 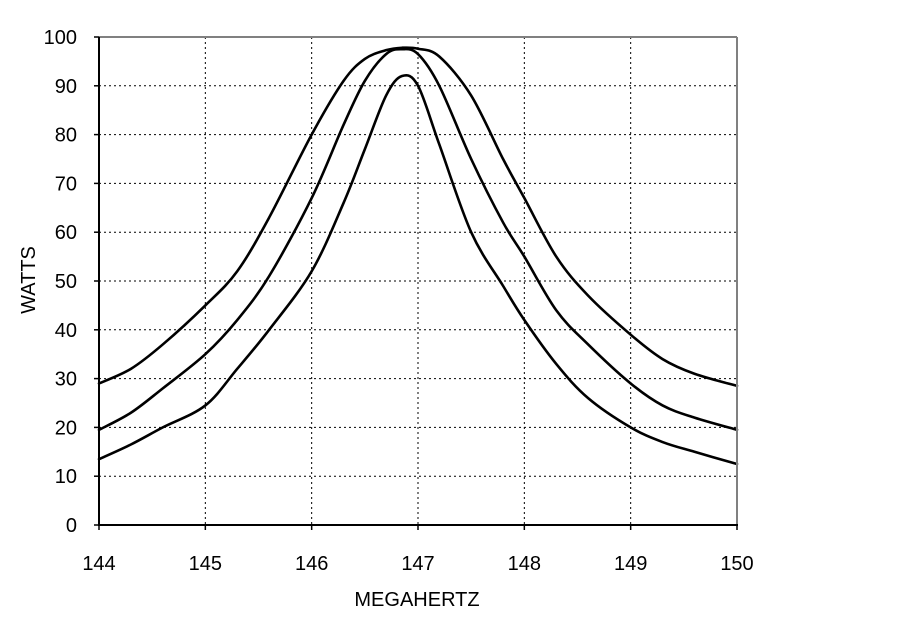 I want to click on x-tick-label: 150, so click(x=736, y=564).